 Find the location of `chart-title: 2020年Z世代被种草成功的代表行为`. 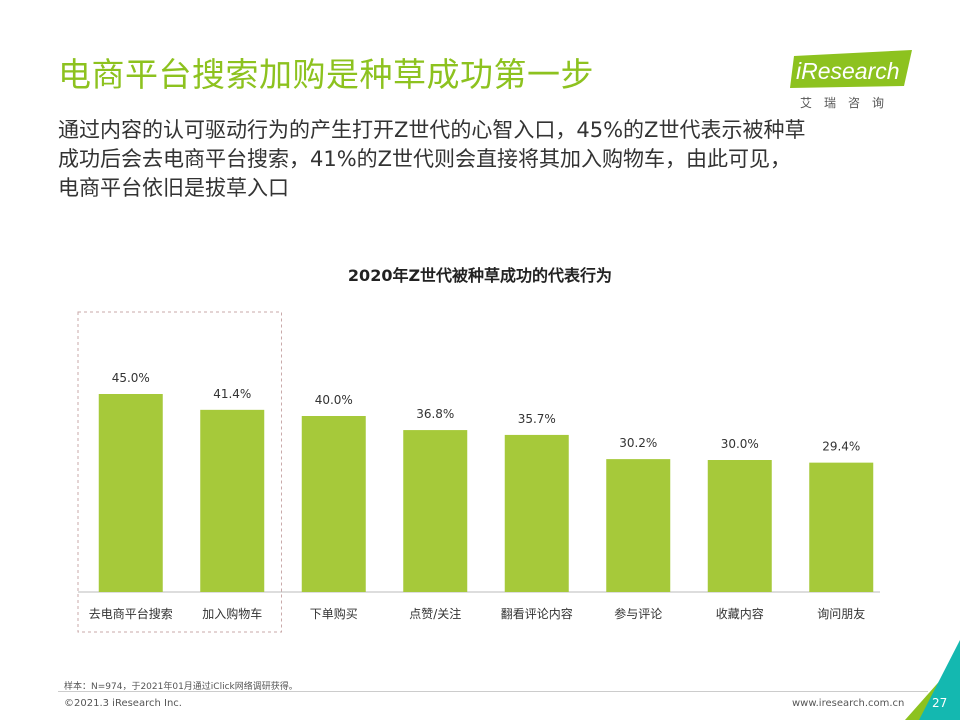

chart-title: 2020年Z世代被种草成功的代表行为 is located at coordinates (480, 275).